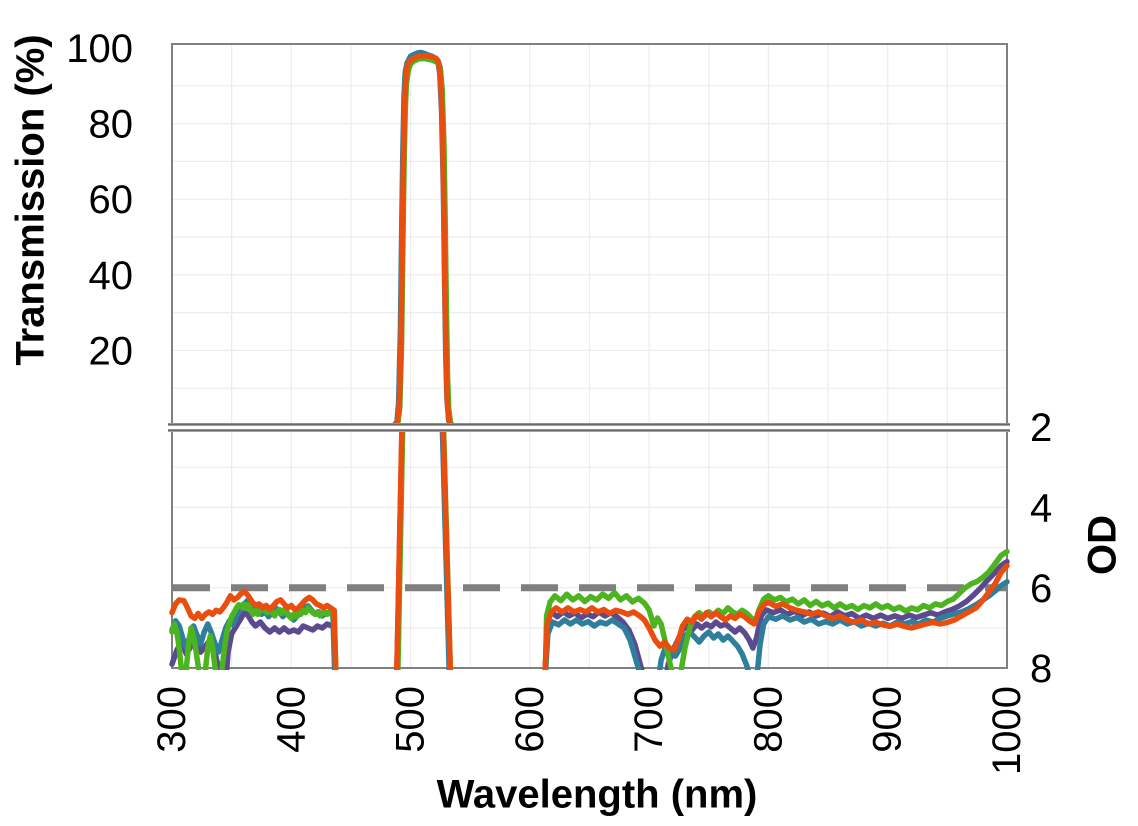 The width and height of the screenshot is (1138, 826). What do you see at coordinates (291, 719) in the screenshot?
I see `x-tick-label: 400` at bounding box center [291, 719].